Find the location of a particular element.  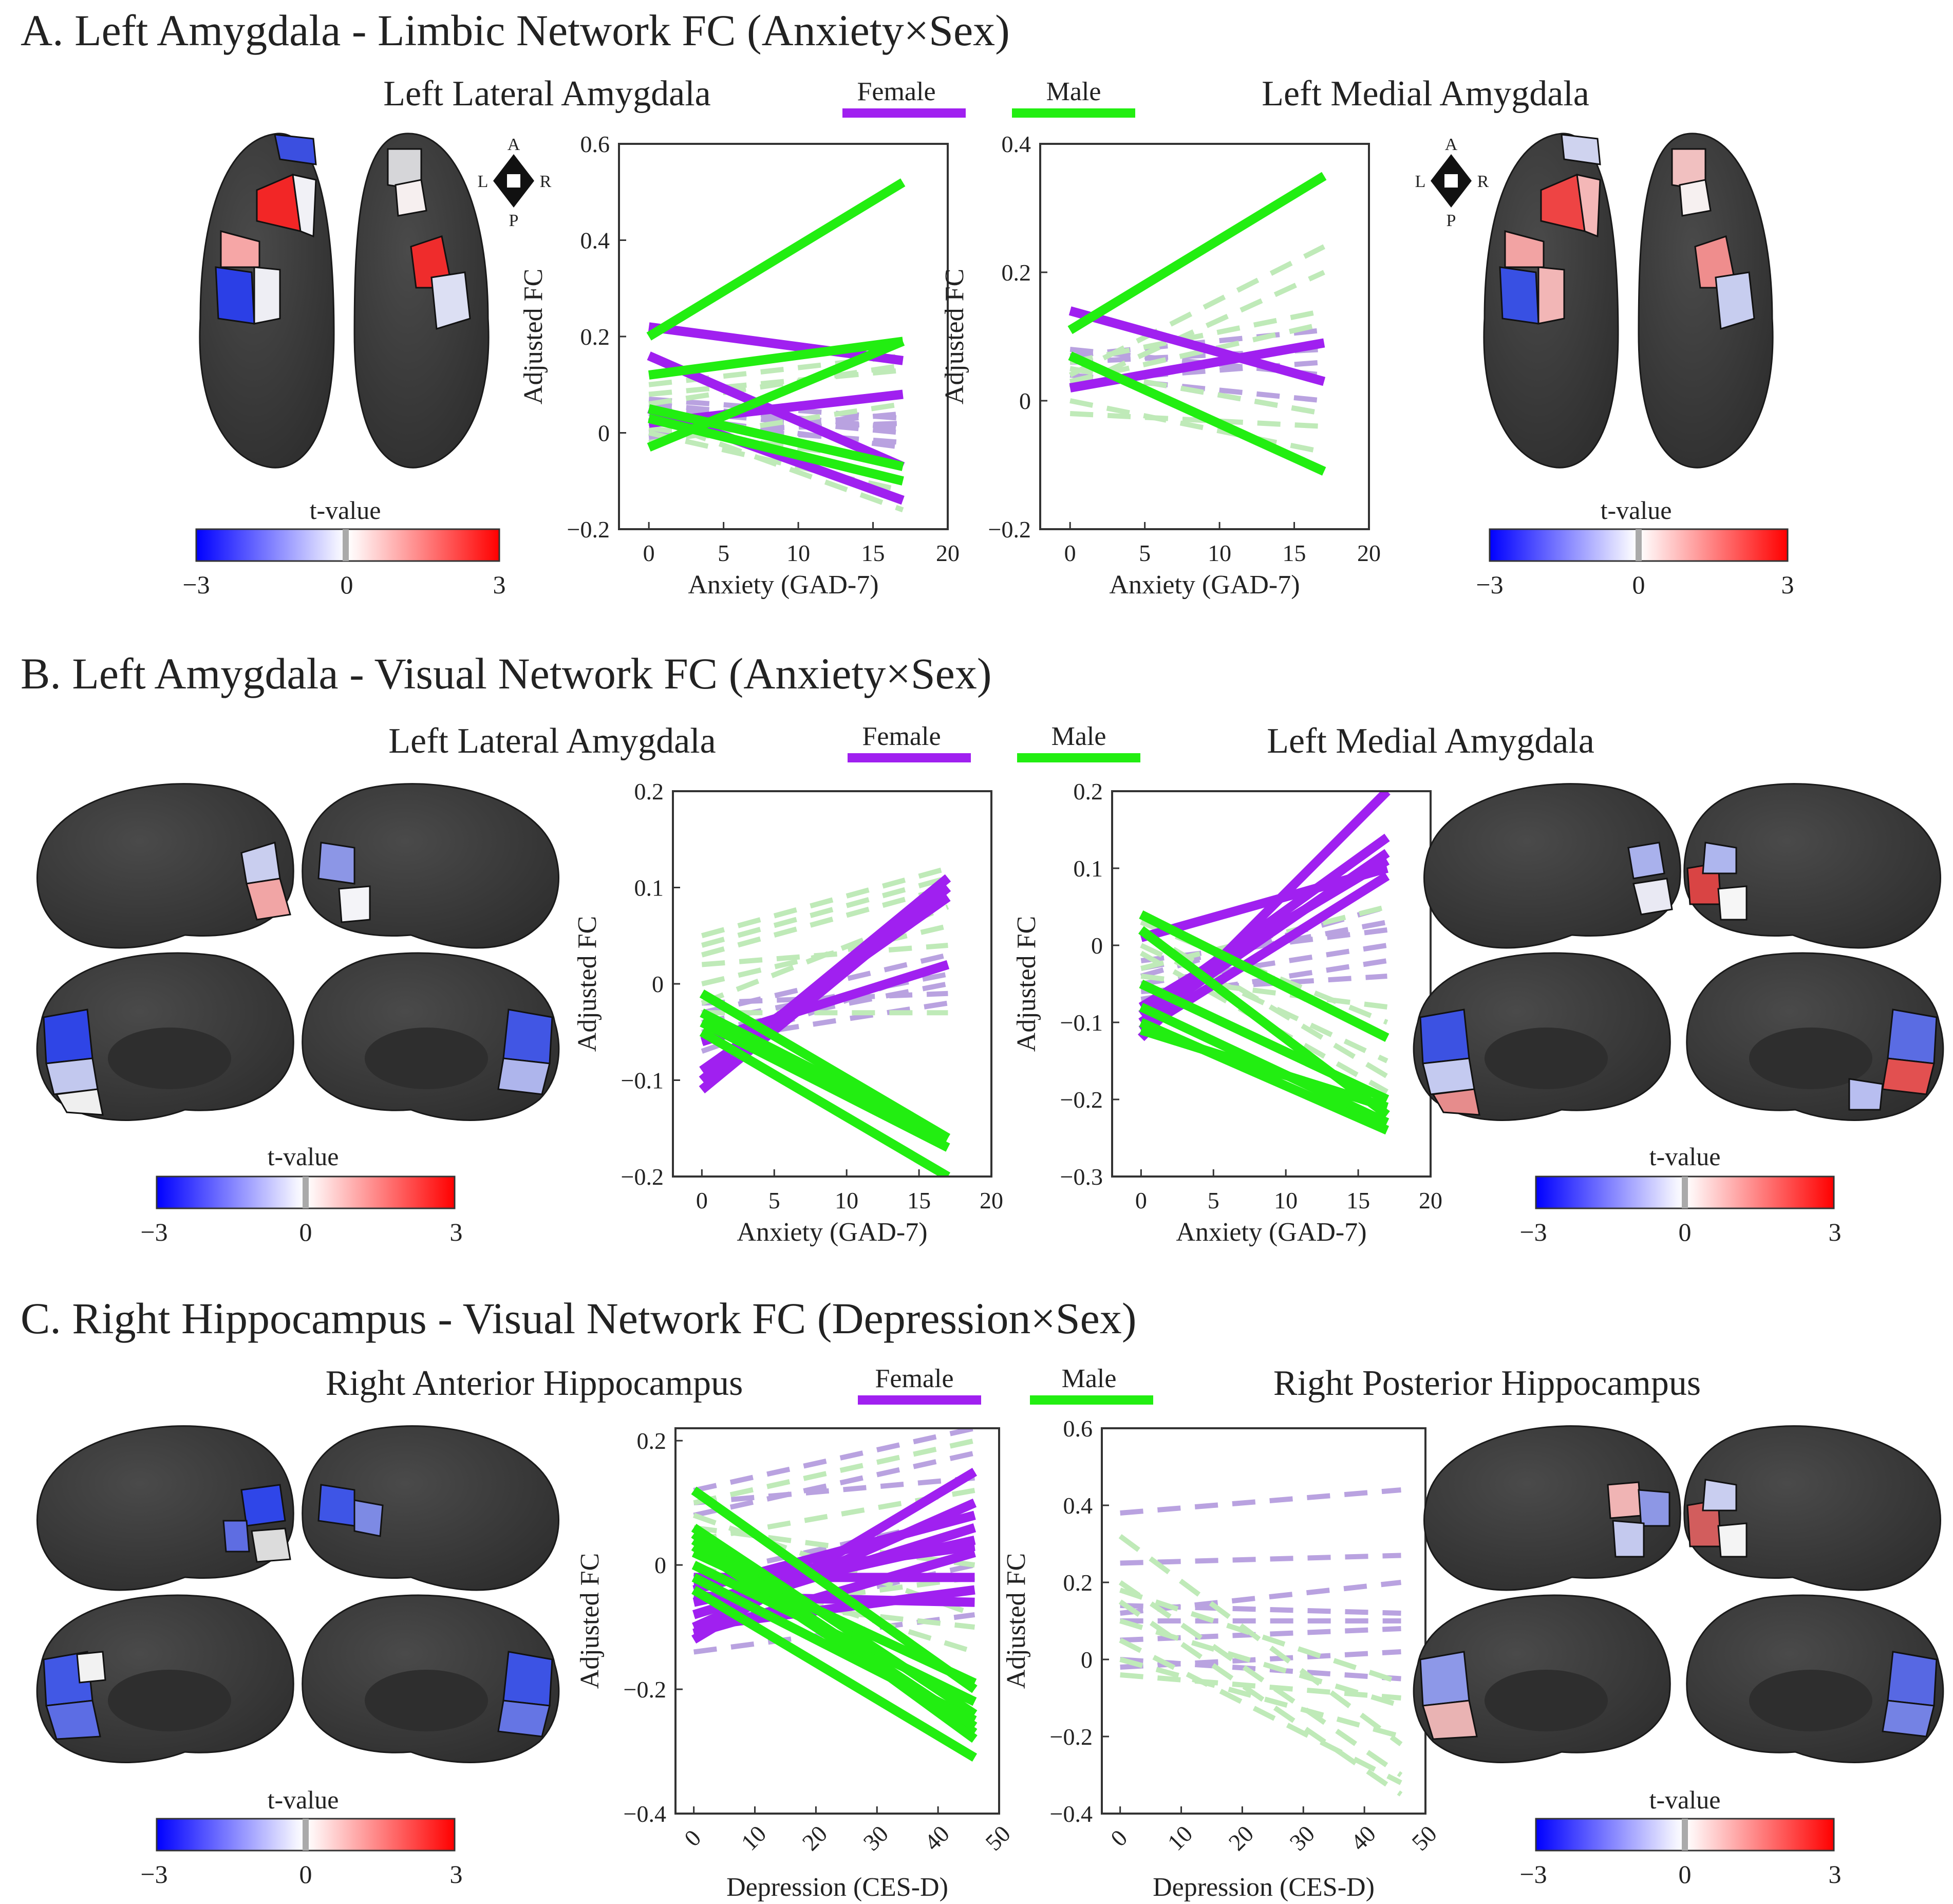

region-blue-temporal is located at coordinates (235, 296).